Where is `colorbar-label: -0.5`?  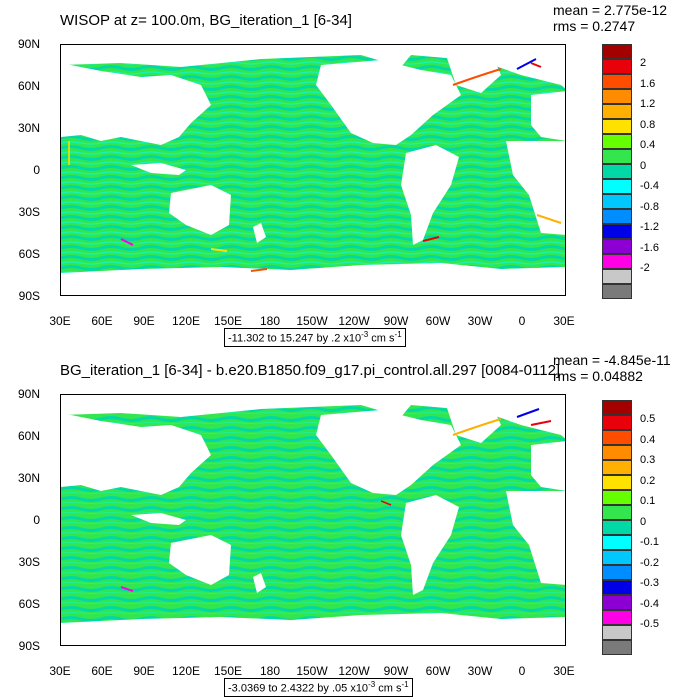
colorbar-label: -0.5 is located at coordinates (649, 624).